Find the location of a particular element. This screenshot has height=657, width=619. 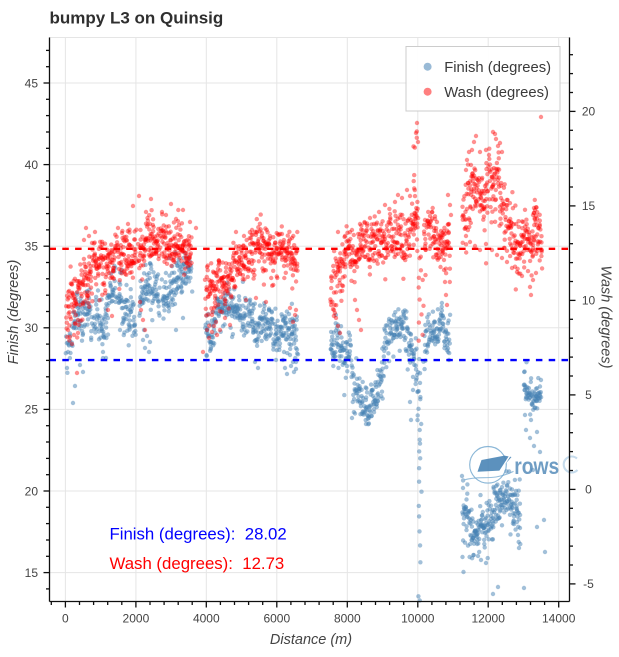

svg-text: 4000 is located at coordinates (206, 619).